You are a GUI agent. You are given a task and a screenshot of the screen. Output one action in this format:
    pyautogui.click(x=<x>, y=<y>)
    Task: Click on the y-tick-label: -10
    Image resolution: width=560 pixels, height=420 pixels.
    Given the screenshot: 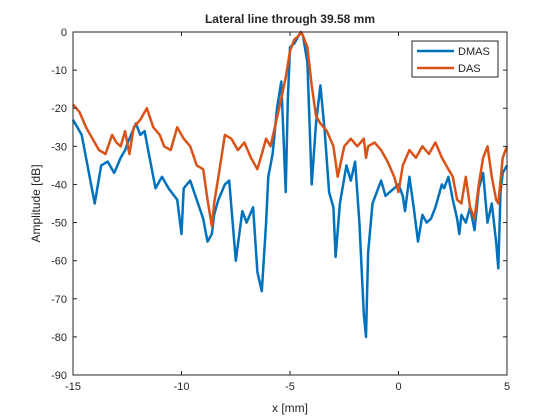 What is the action you would take?
    pyautogui.click(x=59, y=71)
    